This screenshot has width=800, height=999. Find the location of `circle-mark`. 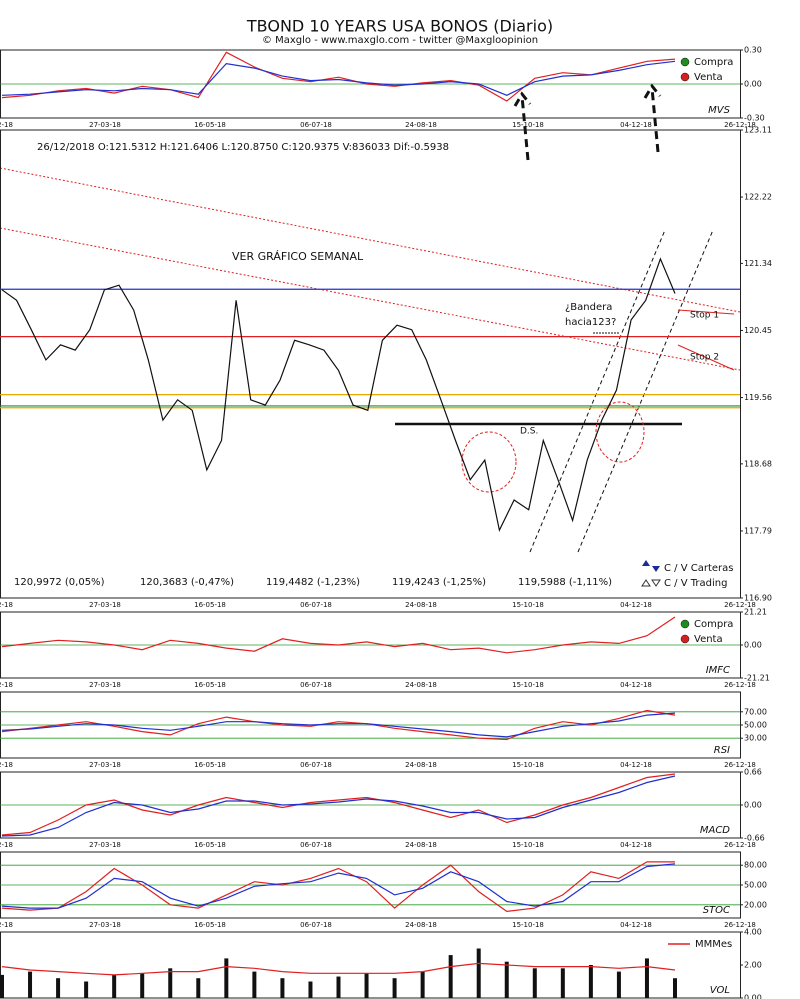

circle-mark is located at coordinates (620, 432).